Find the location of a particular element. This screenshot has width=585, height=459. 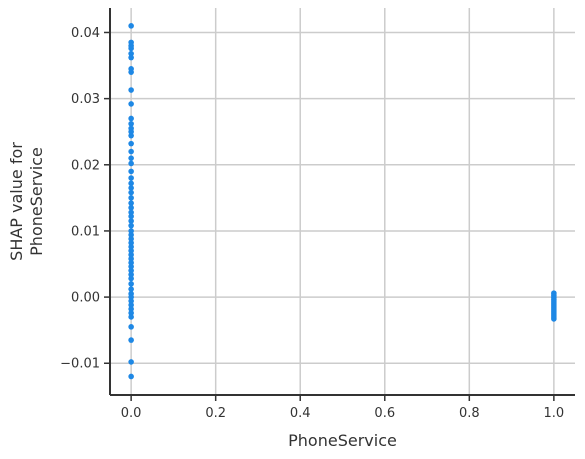

y-tick-label: 0.00 is located at coordinates (85, 298).